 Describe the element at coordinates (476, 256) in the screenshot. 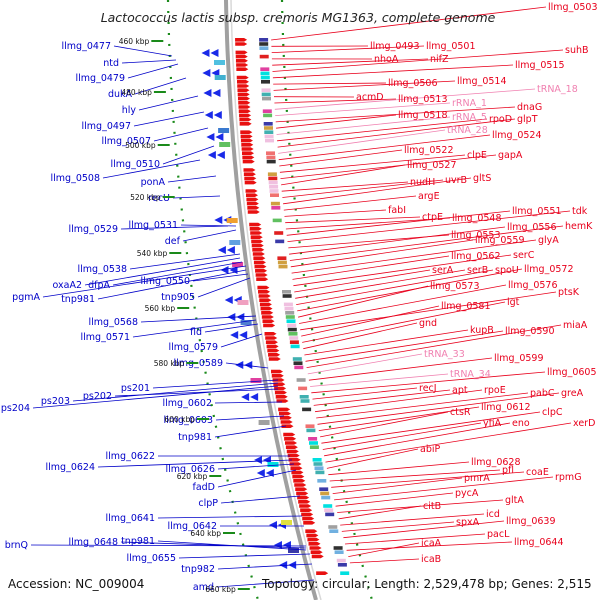

I see `right-gene-label: llmg_0562` at that location.